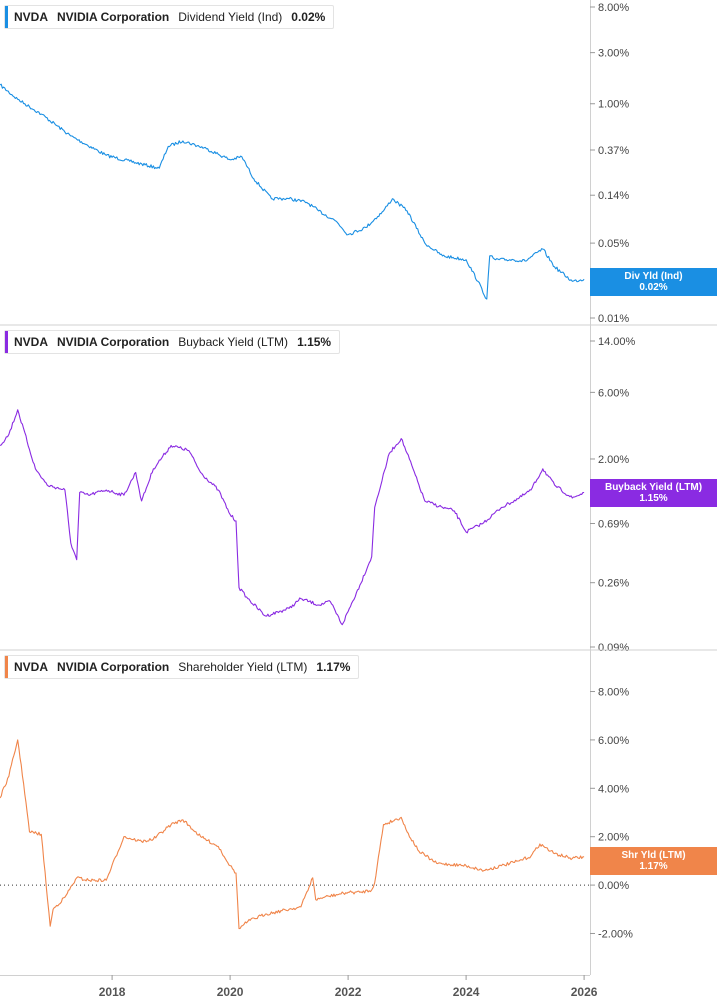  I want to click on div-yield-tag: Div Yld (Ind) 0.02%, so click(653, 282).